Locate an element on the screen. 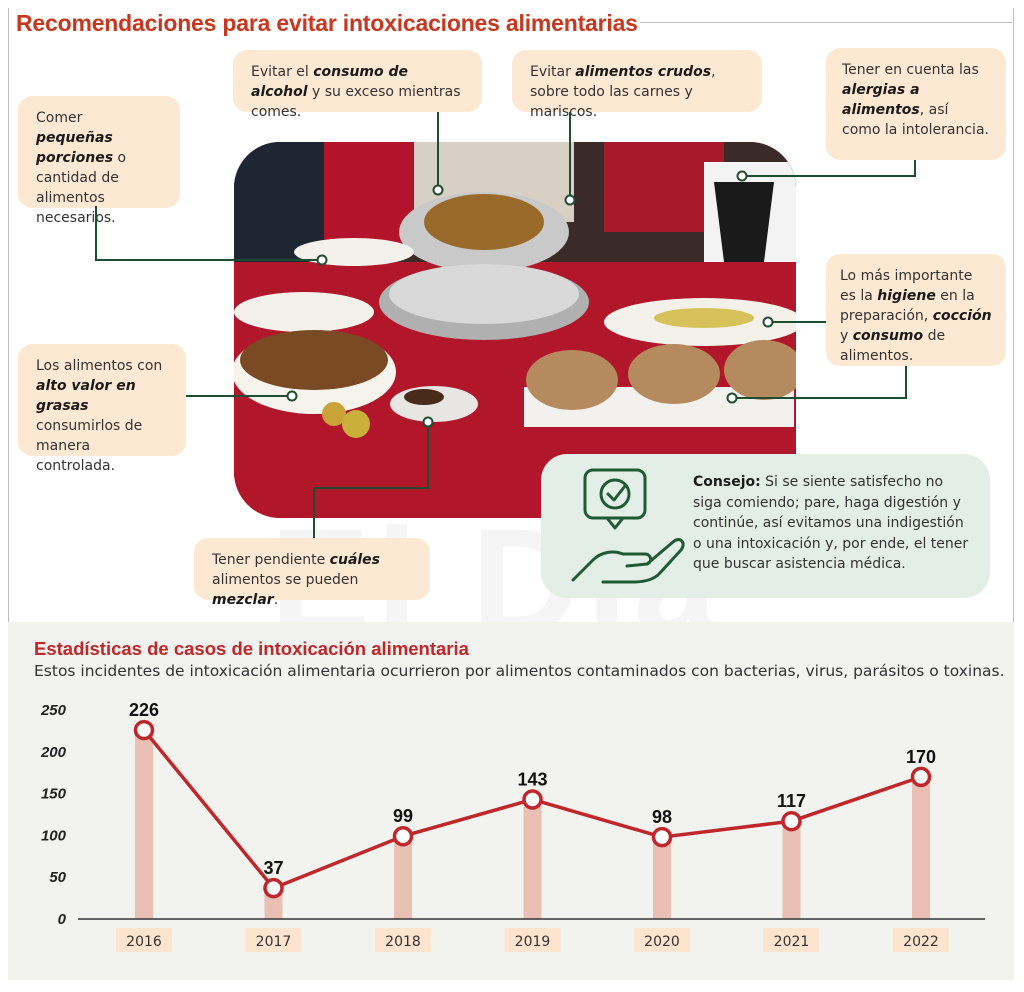 Image resolution: width=1024 pixels, height=992 pixels. connector-porciones is located at coordinates (208, 233).